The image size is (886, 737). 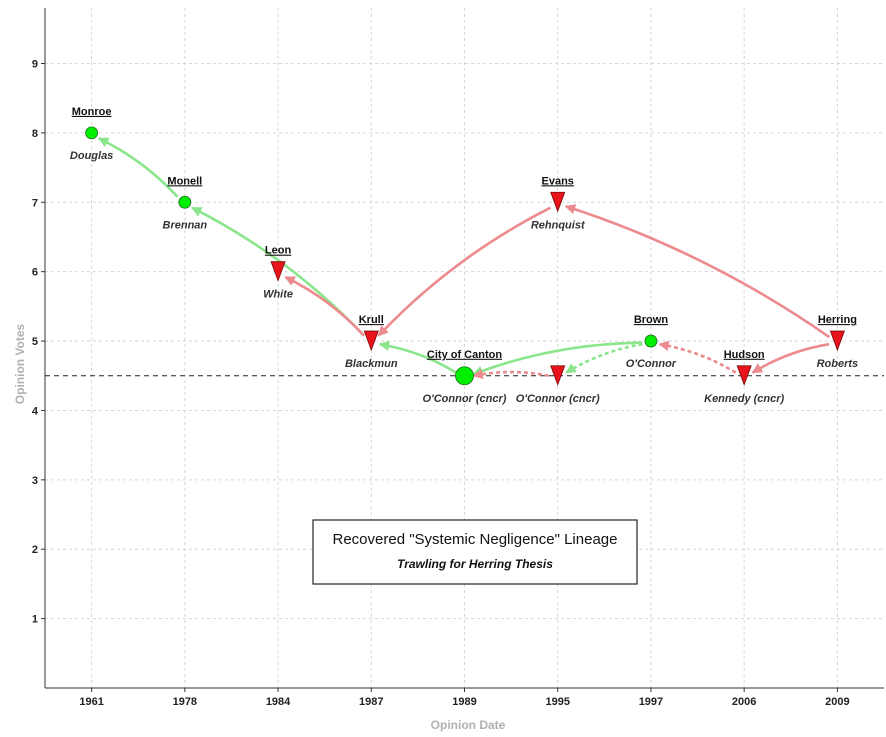 I want to click on x-axis-label: Opinion Date, so click(x=468, y=725).